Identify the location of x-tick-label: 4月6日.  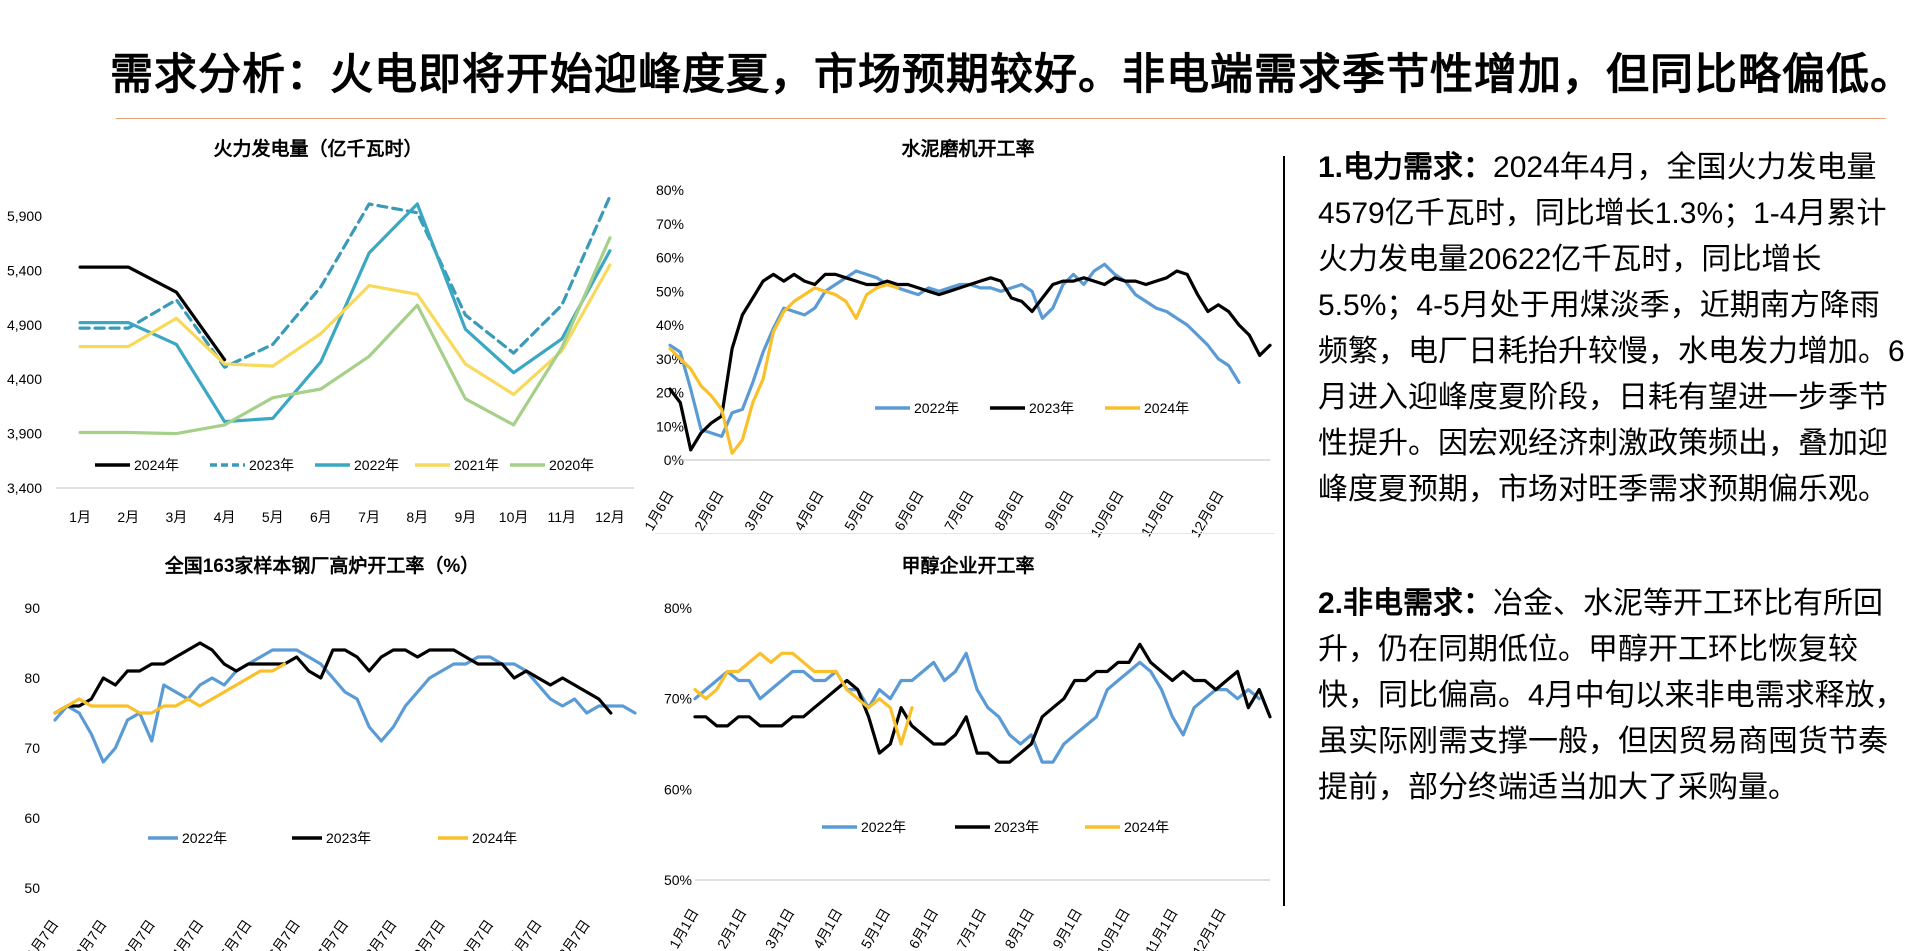
(809, 511).